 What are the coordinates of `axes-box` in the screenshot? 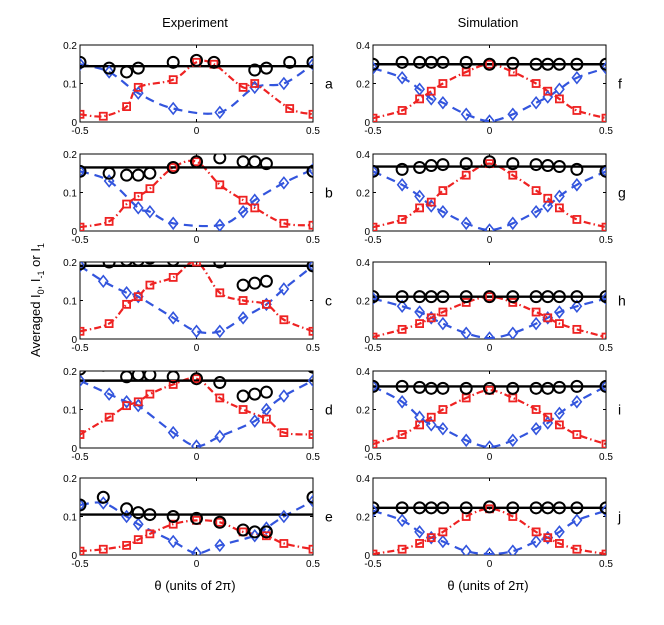 It's located at (196, 300).